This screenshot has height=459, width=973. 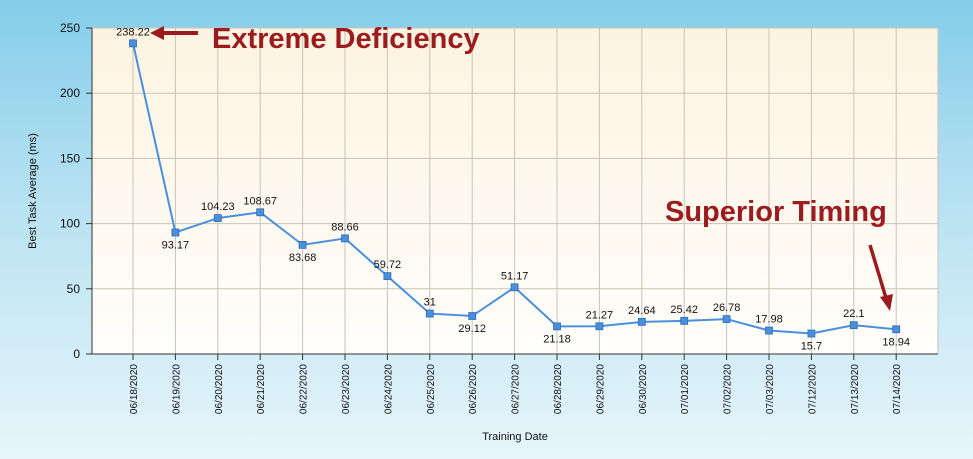 I want to click on data-label: 31, so click(x=430, y=303).